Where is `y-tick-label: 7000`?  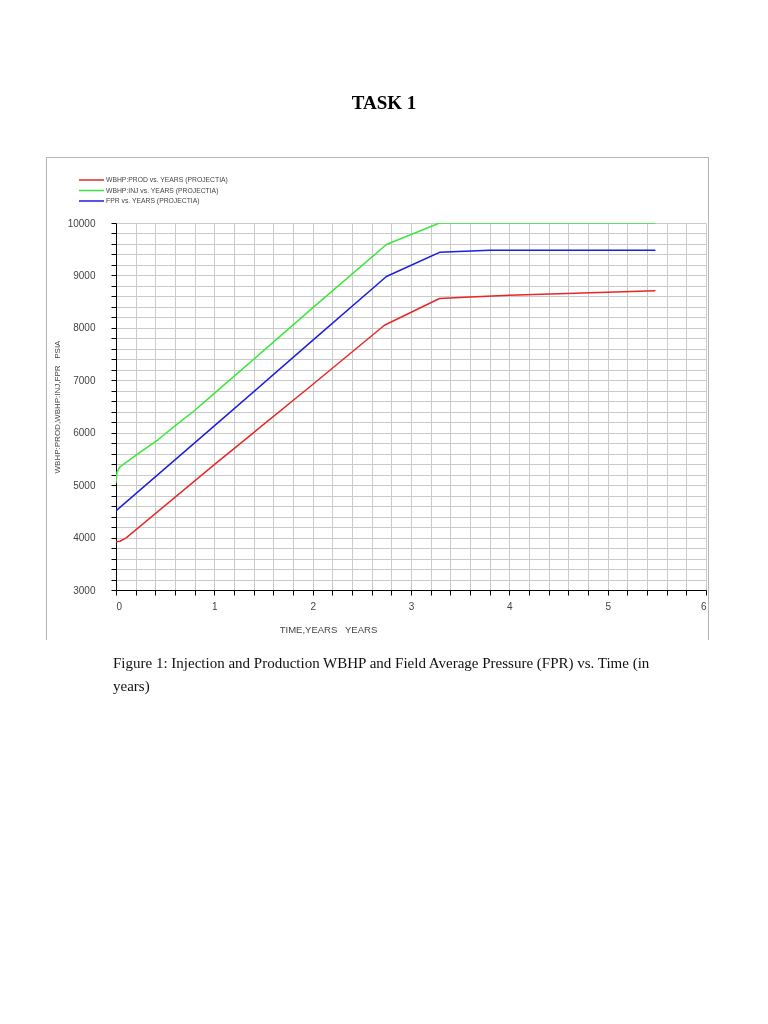
y-tick-label: 7000 is located at coordinates (84, 380).